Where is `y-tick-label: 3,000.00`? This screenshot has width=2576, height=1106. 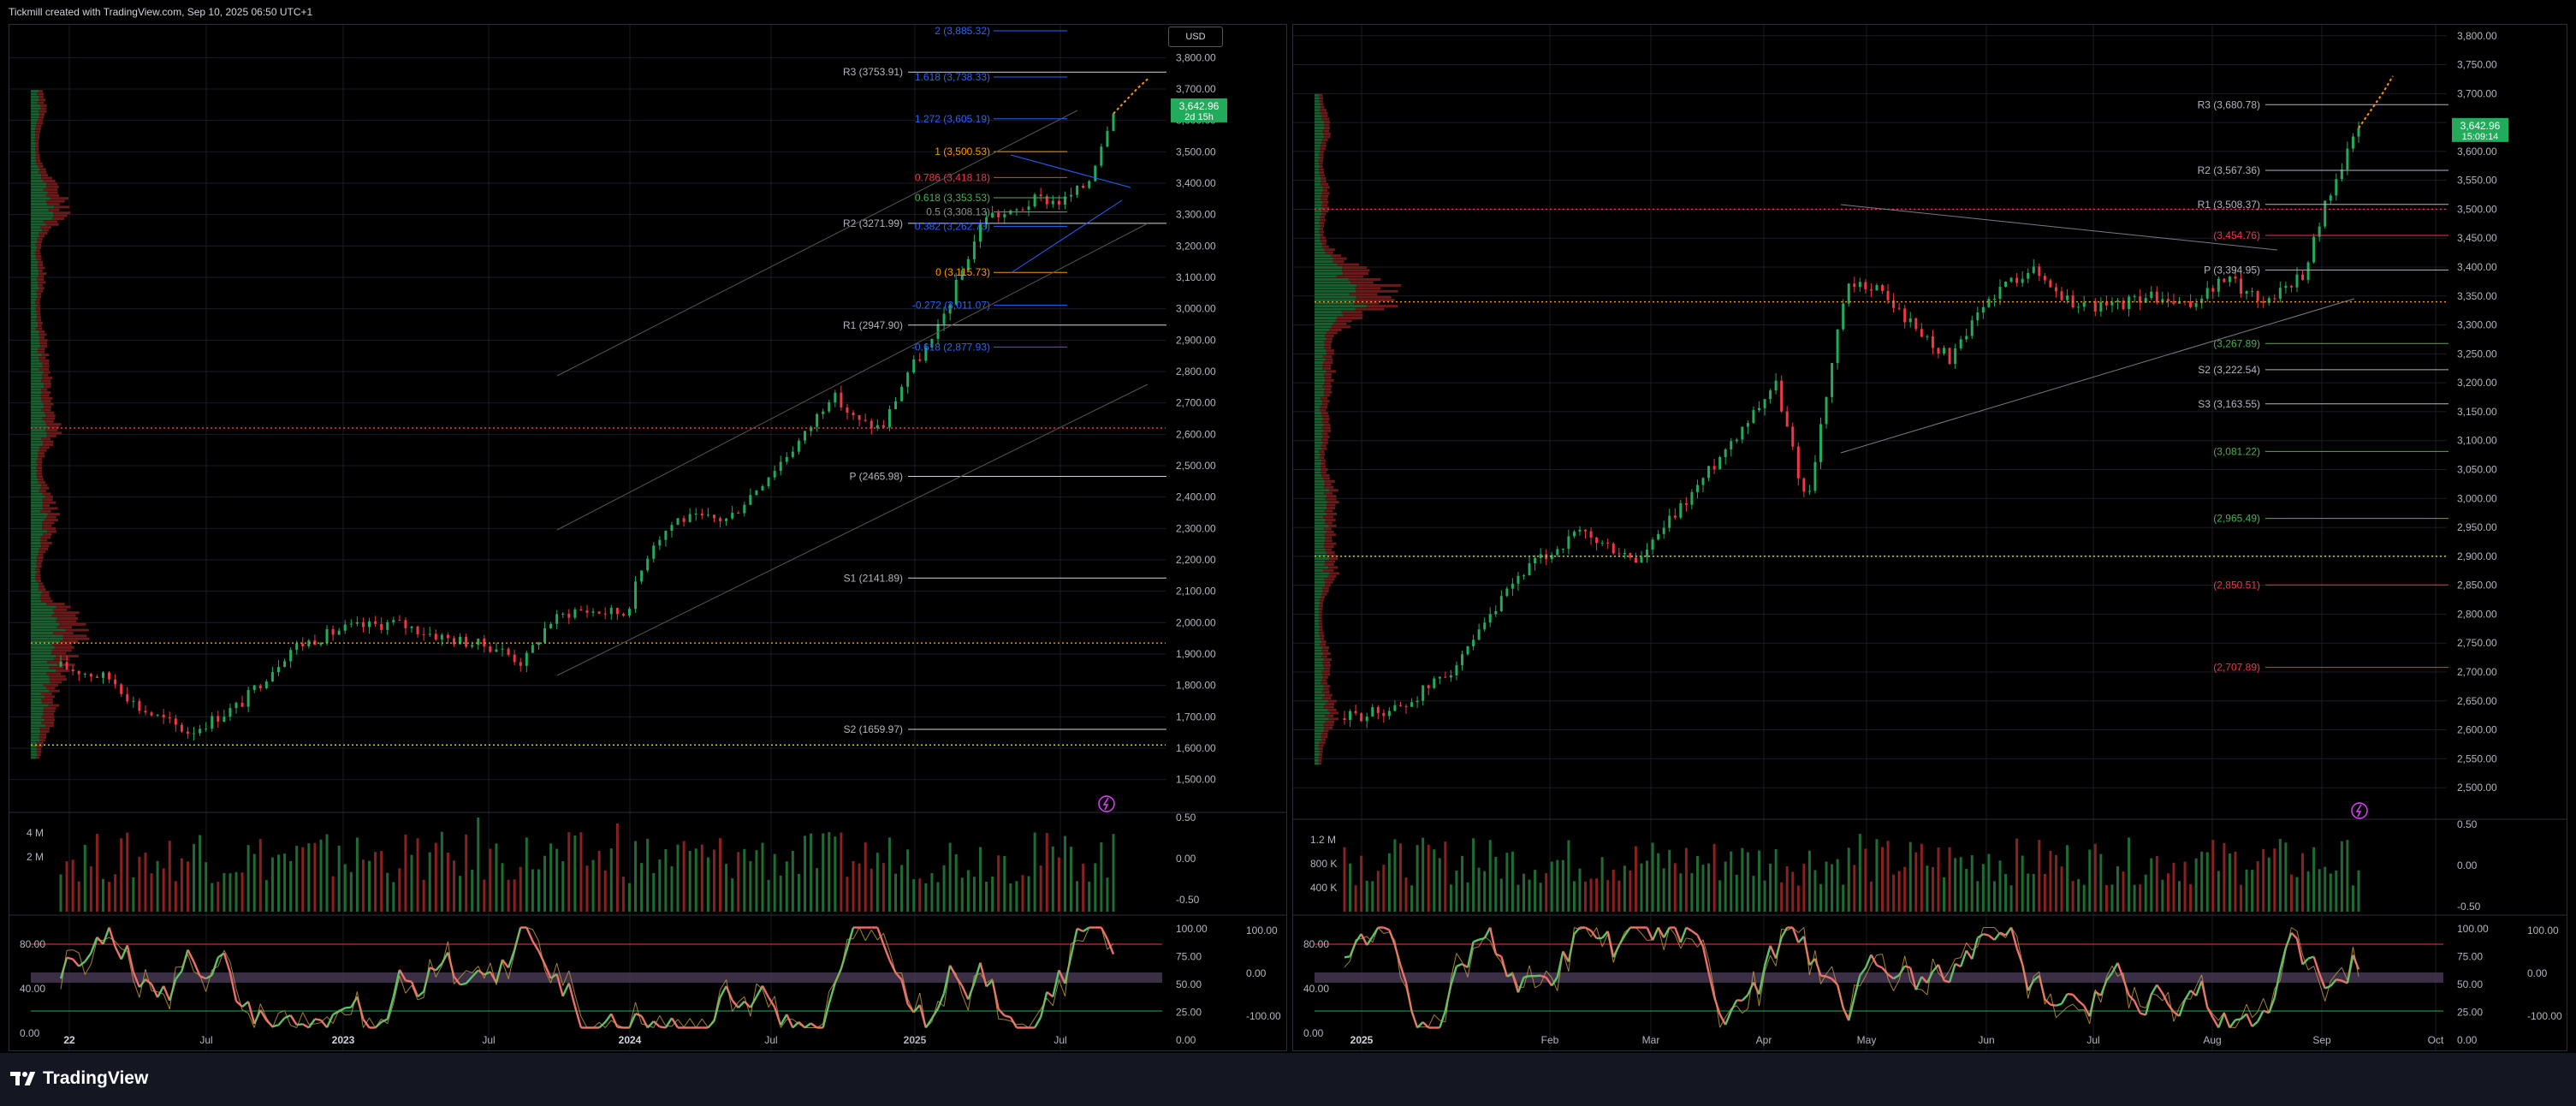 y-tick-label: 3,000.00 is located at coordinates (2477, 498).